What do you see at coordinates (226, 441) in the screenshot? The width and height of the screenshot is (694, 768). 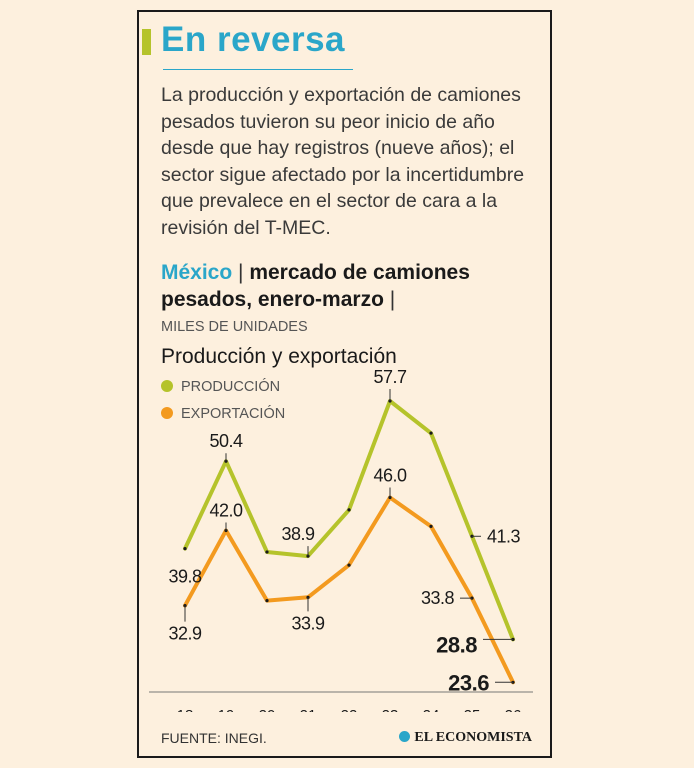 I see `data-label: 50.4` at bounding box center [226, 441].